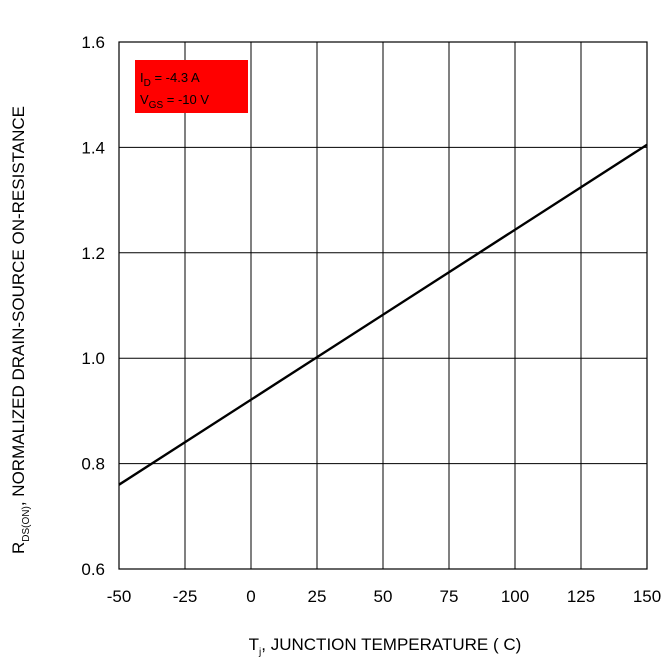  What do you see at coordinates (119, 596) in the screenshot?
I see `x-tick-label: -50` at bounding box center [119, 596].